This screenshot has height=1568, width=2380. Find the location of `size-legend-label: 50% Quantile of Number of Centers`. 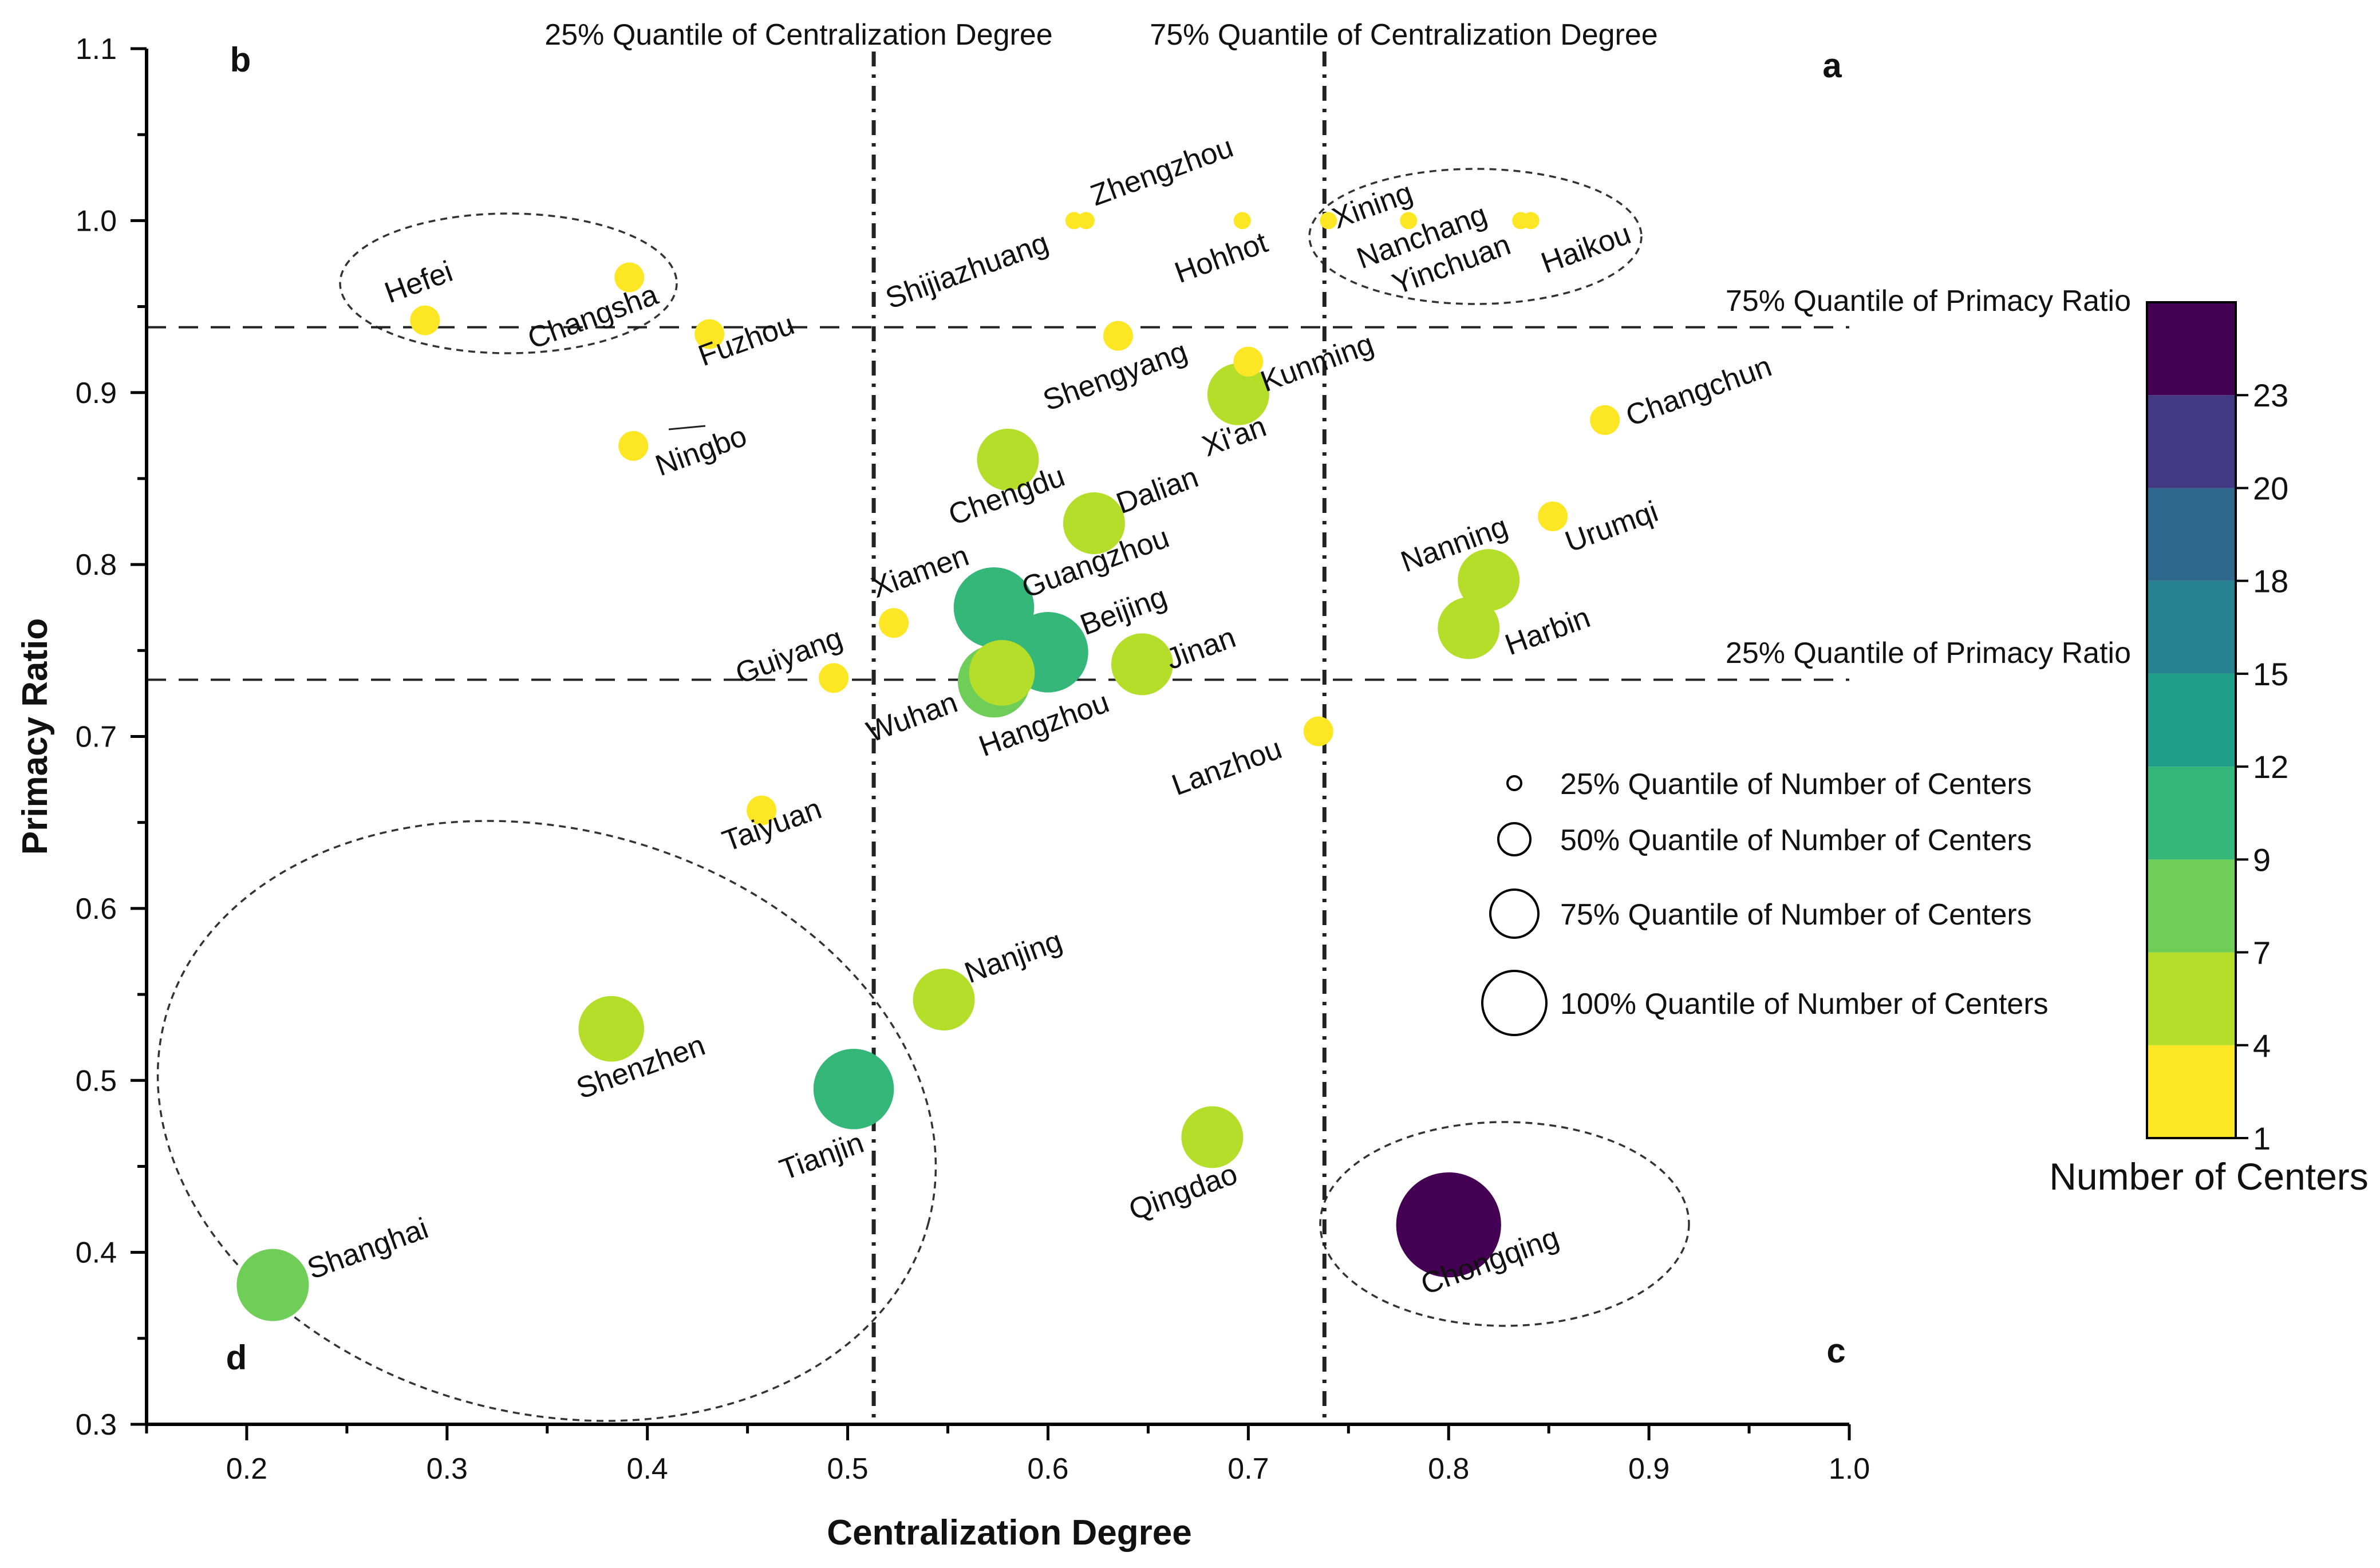

size-legend-label: 50% Quantile of Number of Centers is located at coordinates (1796, 841).